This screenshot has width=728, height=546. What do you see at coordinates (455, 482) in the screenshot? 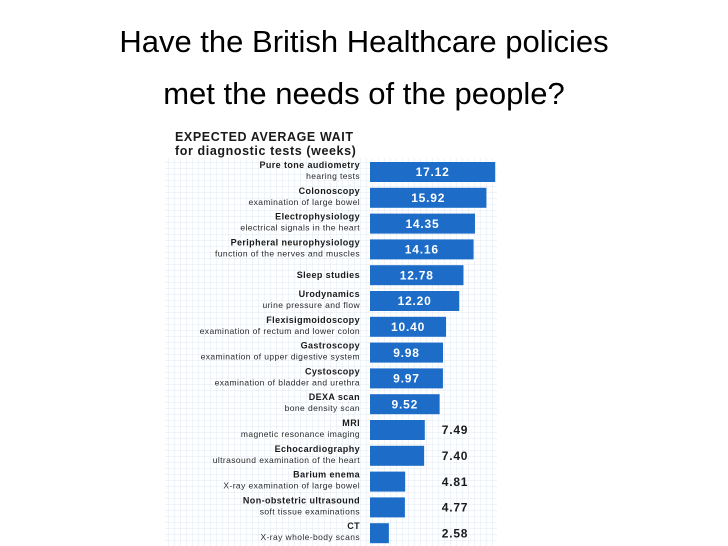
I see `value-label: 4.81` at bounding box center [455, 482].